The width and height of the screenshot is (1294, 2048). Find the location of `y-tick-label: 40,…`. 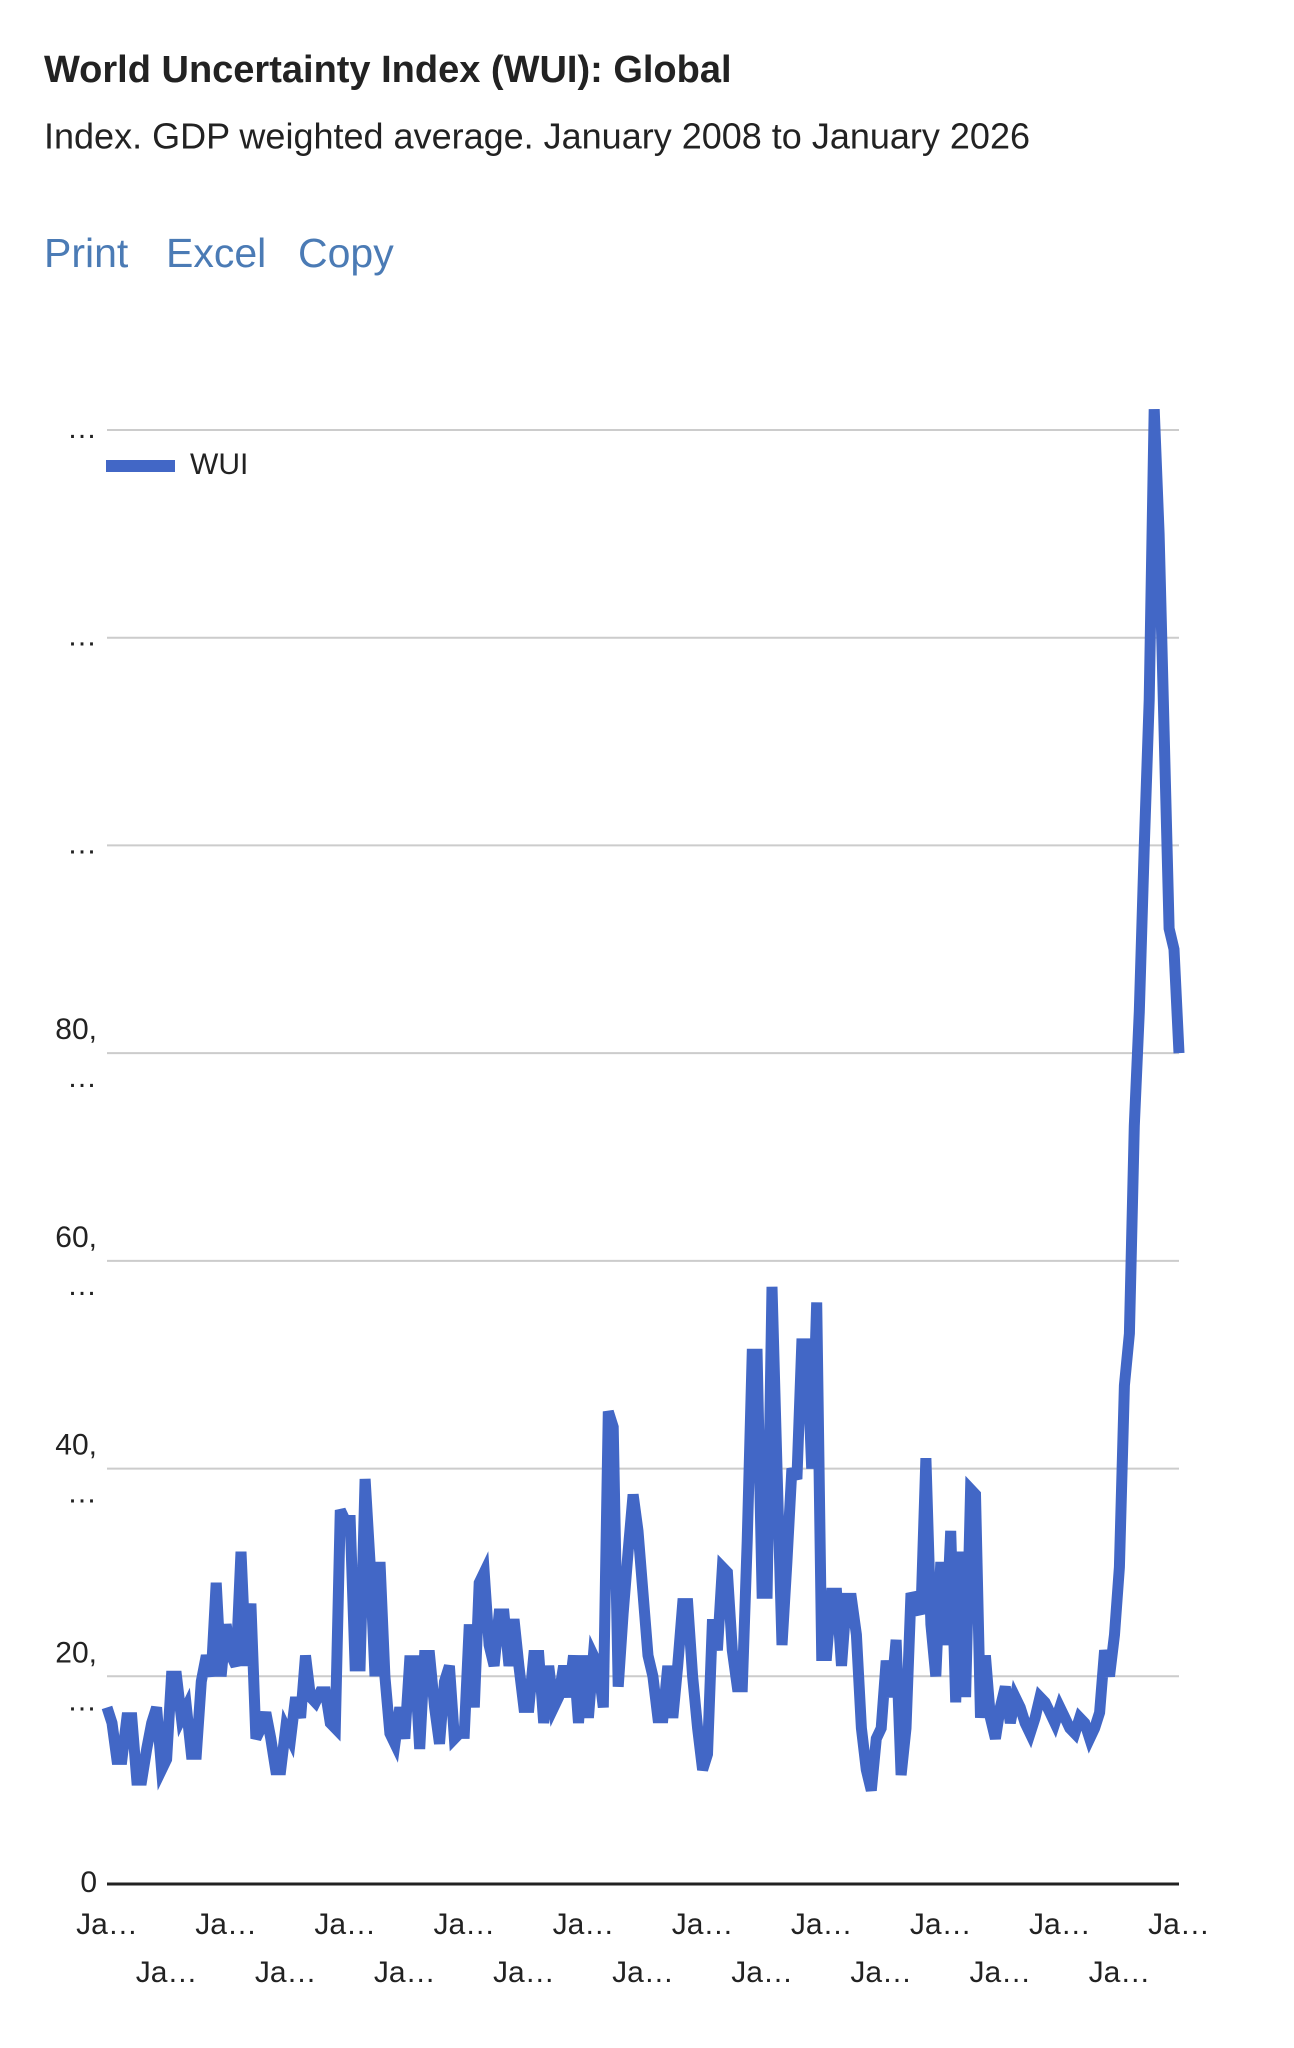

y-tick-label: 40,… is located at coordinates (76, 1468).